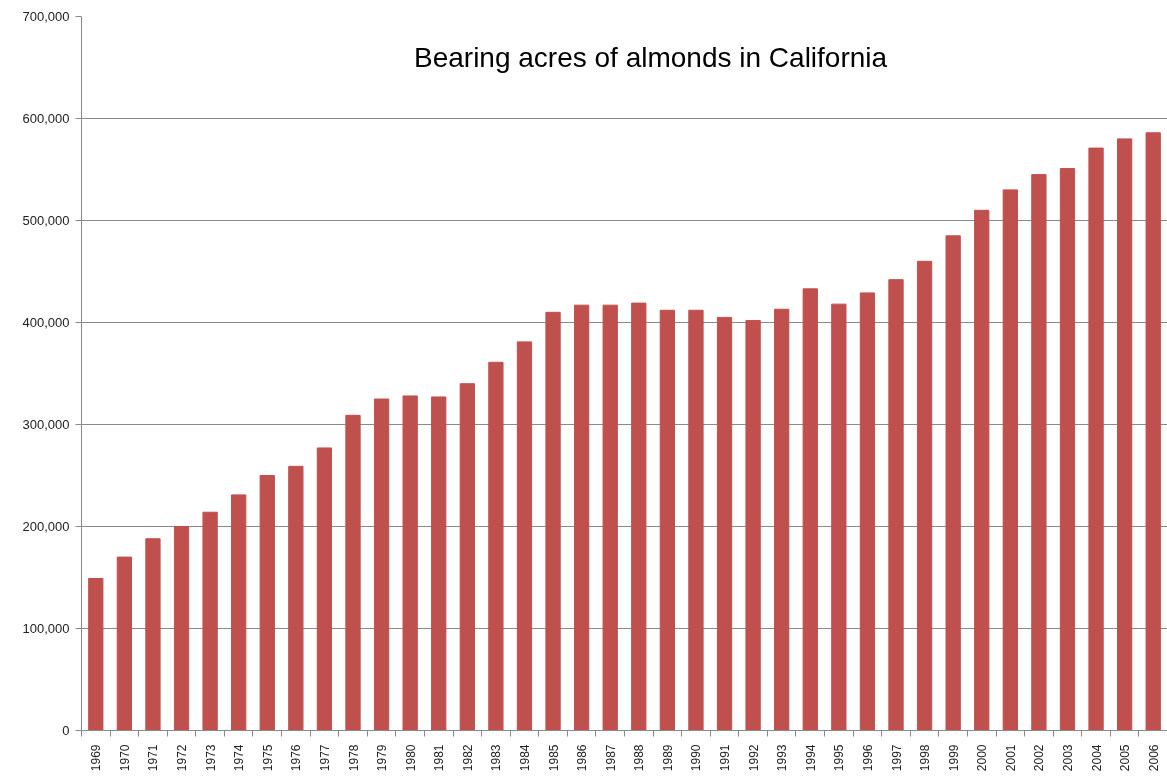  What do you see at coordinates (896, 758) in the screenshot?
I see `x-tick-label: 1997` at bounding box center [896, 758].